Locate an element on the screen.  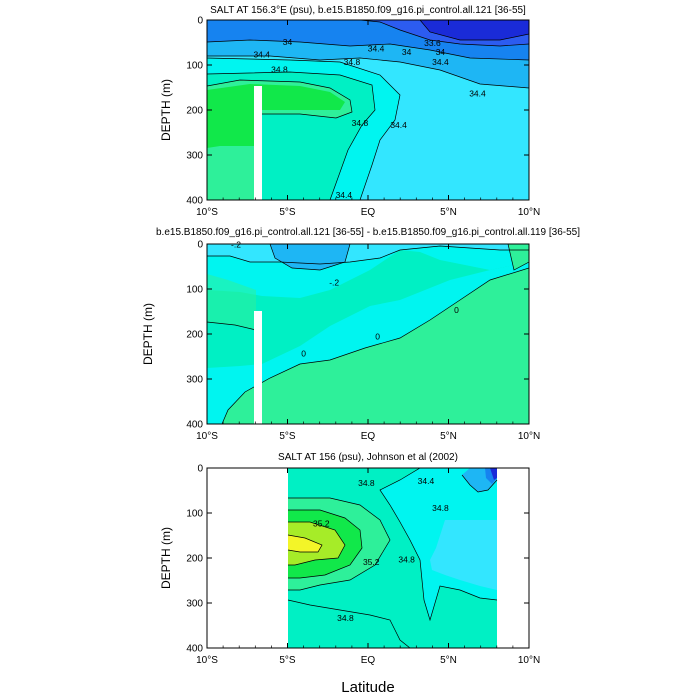
panel-title: SALT AT 156 (psu), Johnson et al (2002) is located at coordinates (368, 457).